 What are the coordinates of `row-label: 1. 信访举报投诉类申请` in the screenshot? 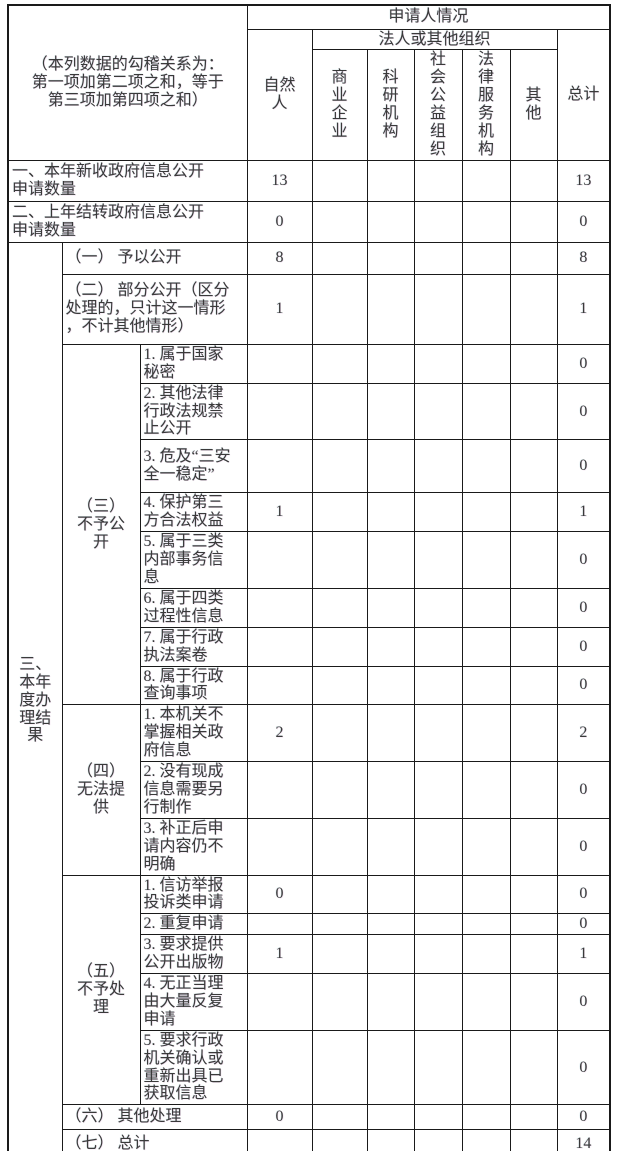 It's located at (193, 894).